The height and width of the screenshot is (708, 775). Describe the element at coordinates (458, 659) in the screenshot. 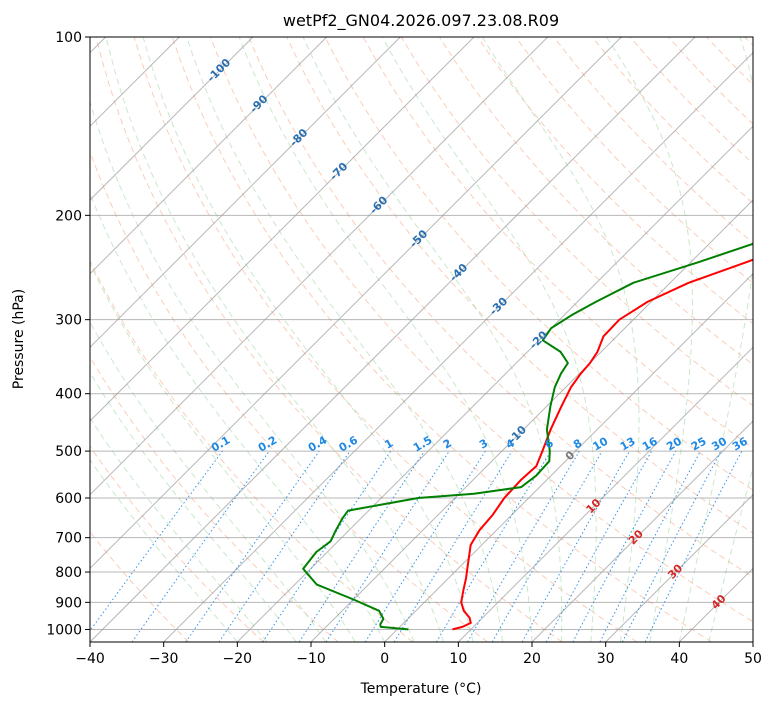

I see `x-tick-label: 10` at that location.